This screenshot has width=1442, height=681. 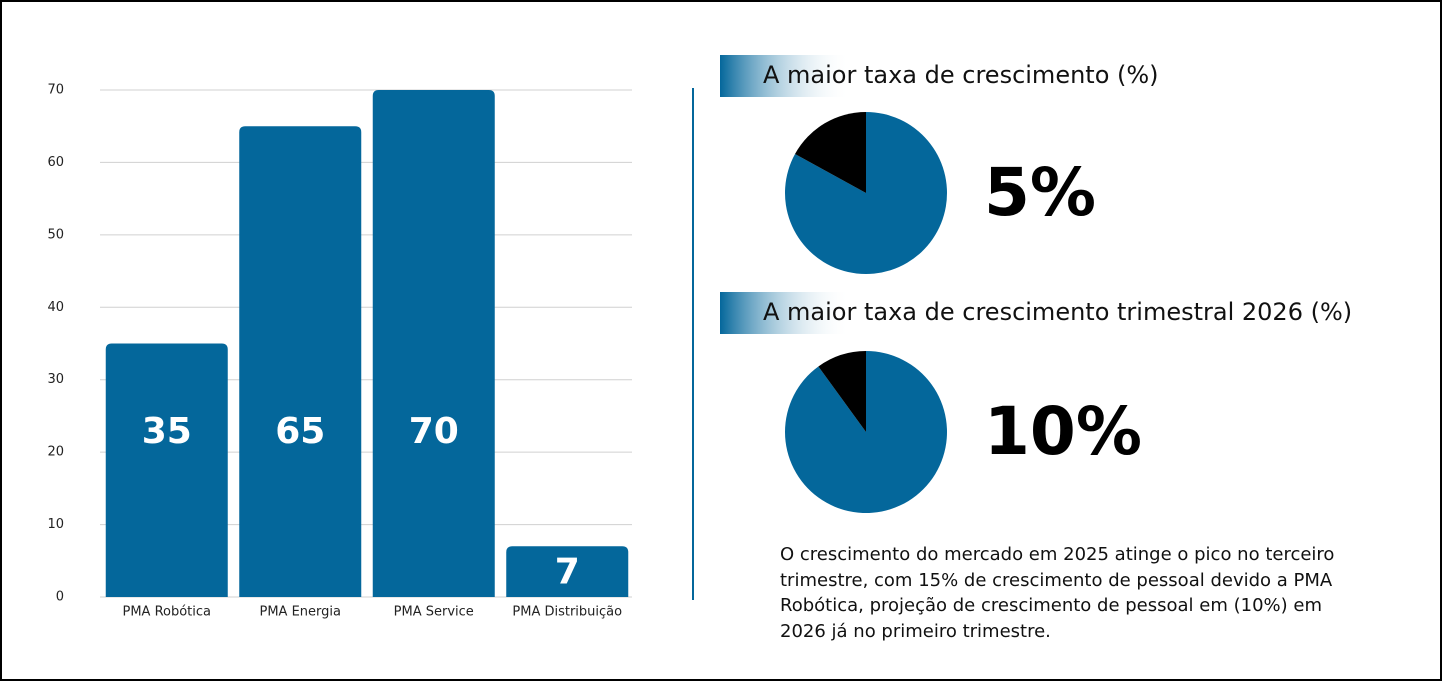 What do you see at coordinates (167, 431) in the screenshot?
I see `bar-value-label: 35` at bounding box center [167, 431].